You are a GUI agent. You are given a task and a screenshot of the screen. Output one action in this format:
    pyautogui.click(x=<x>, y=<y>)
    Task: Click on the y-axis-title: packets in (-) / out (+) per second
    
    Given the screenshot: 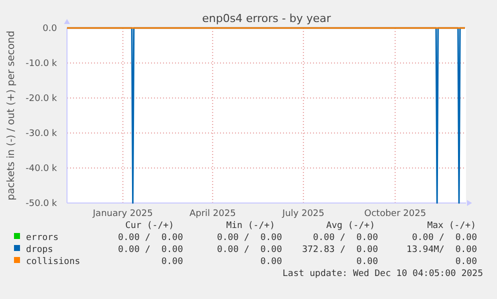 What is the action you would take?
    pyautogui.click(x=11, y=115)
    